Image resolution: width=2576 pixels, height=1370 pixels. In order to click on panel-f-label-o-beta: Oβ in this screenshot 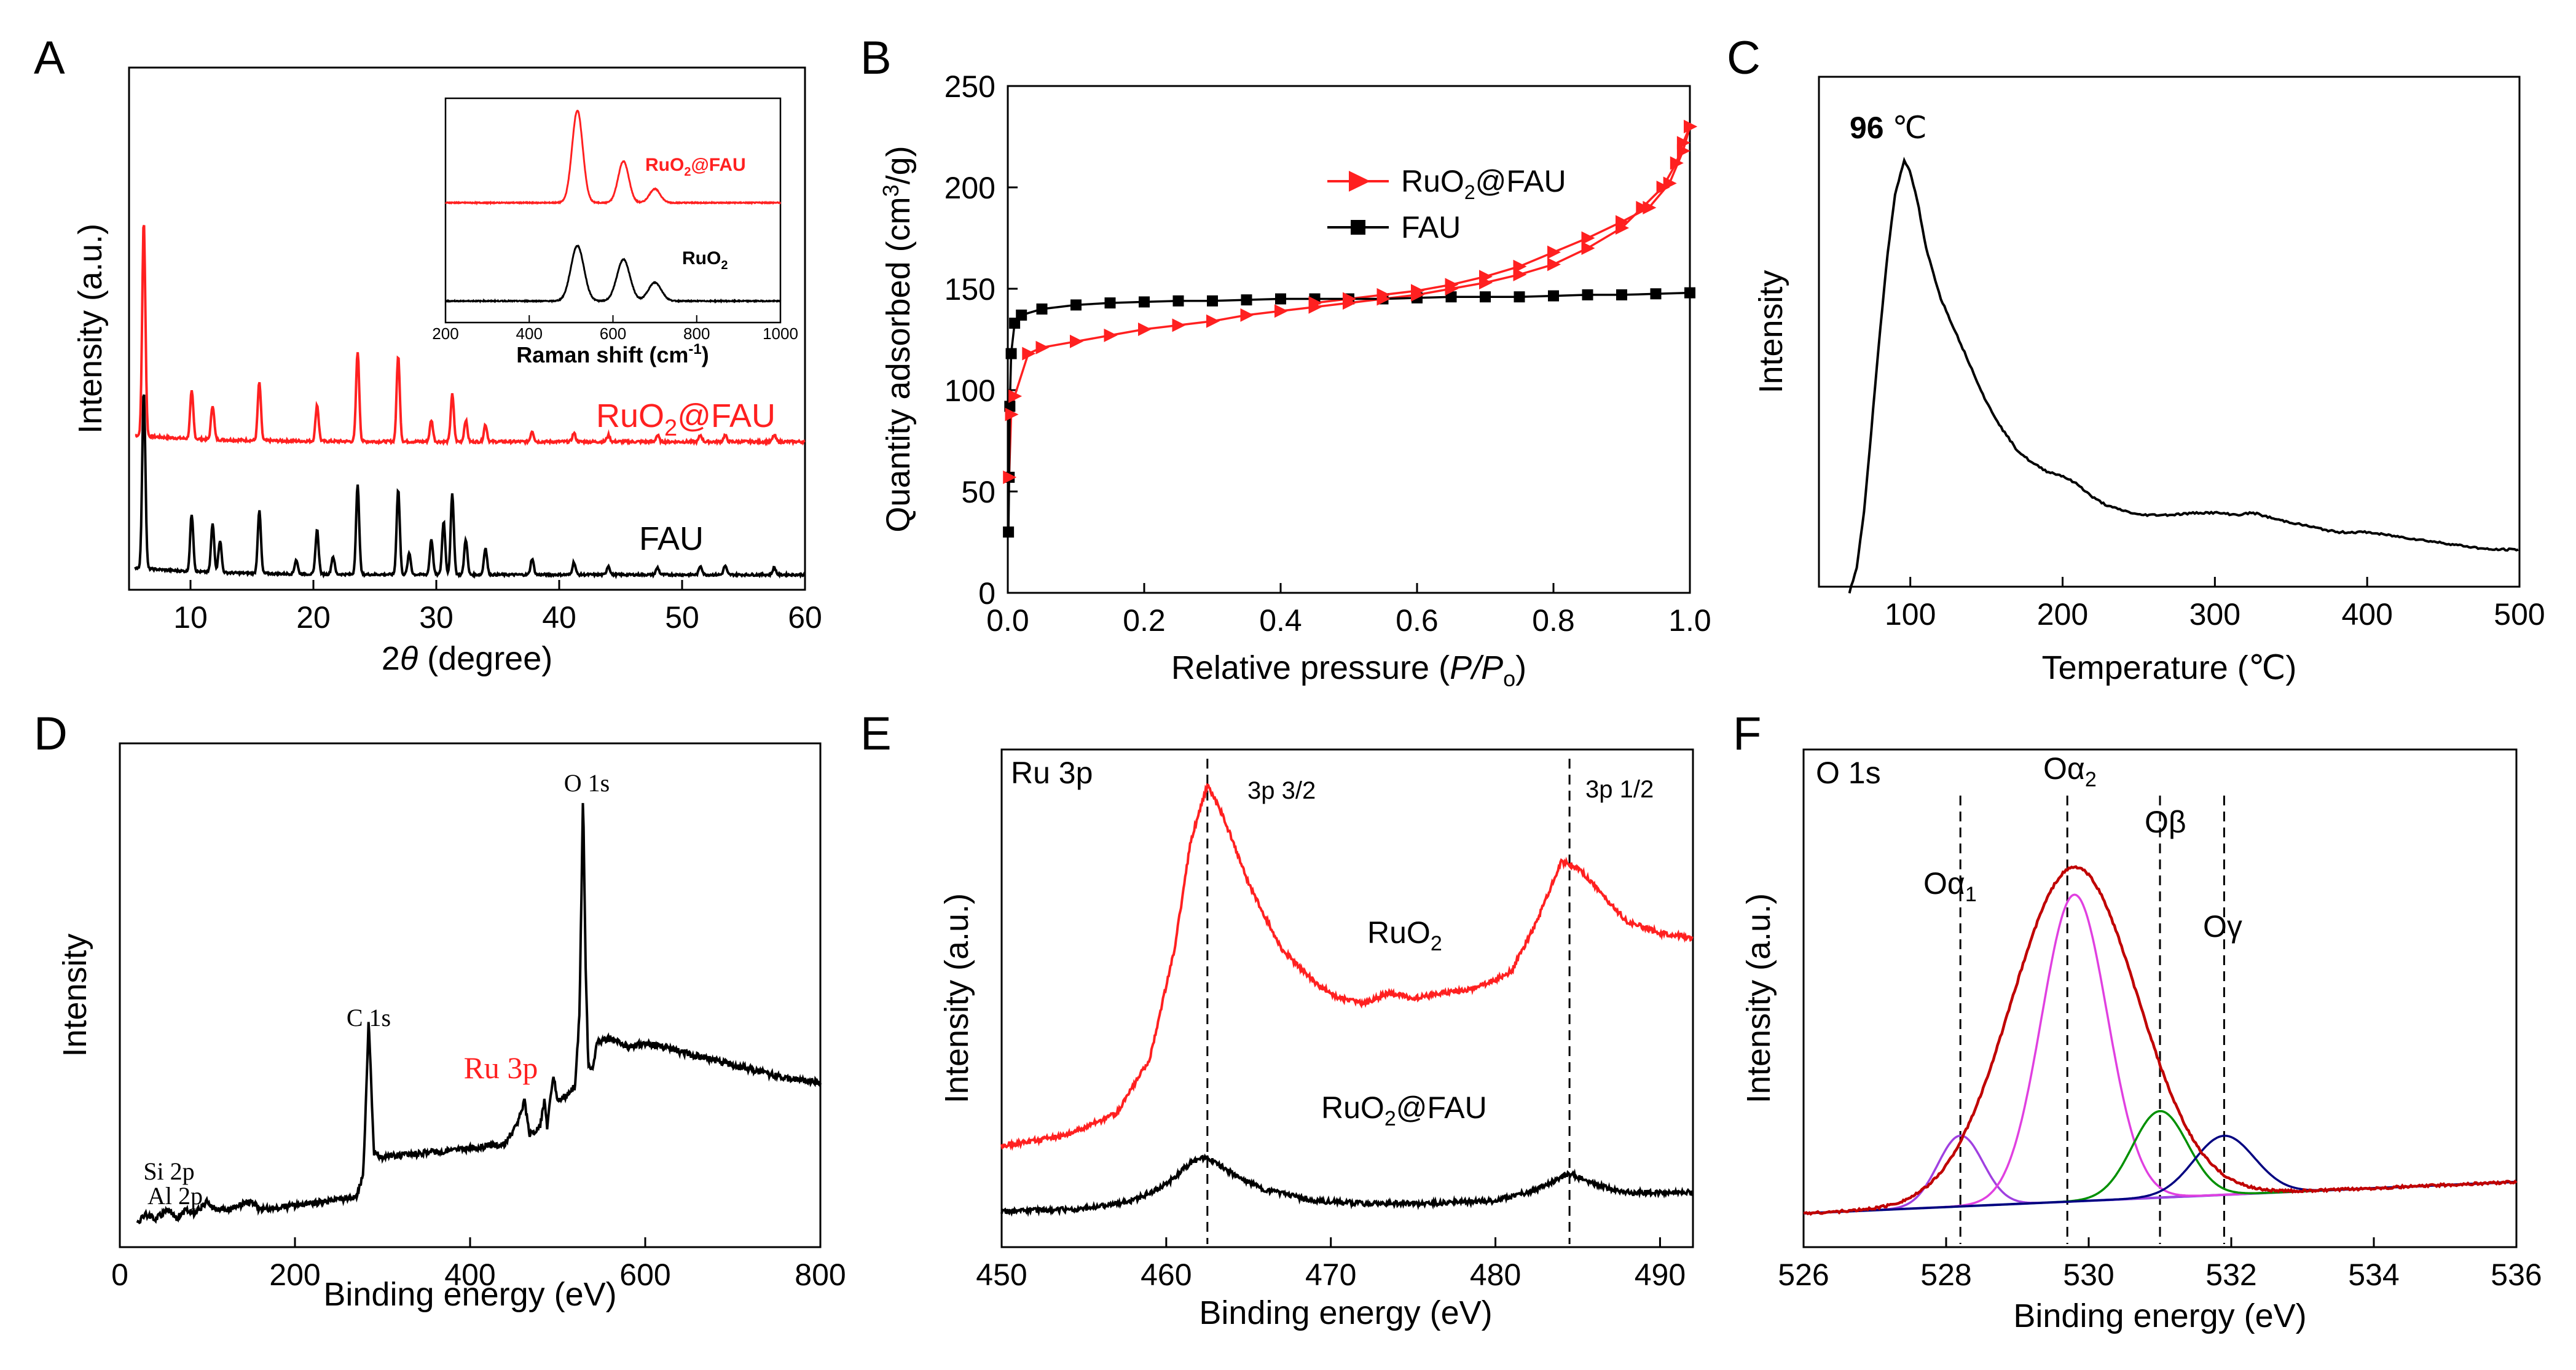, I will do `click(2165, 822)`.